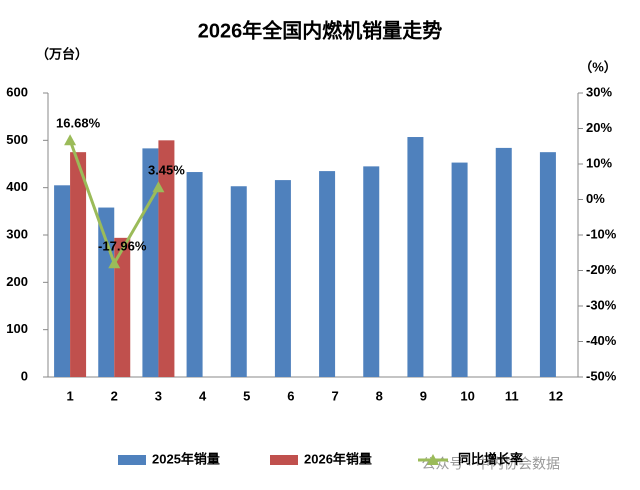 The image size is (640, 490). What do you see at coordinates (17, 139) in the screenshot?
I see `y-tick-label: 500` at bounding box center [17, 139].